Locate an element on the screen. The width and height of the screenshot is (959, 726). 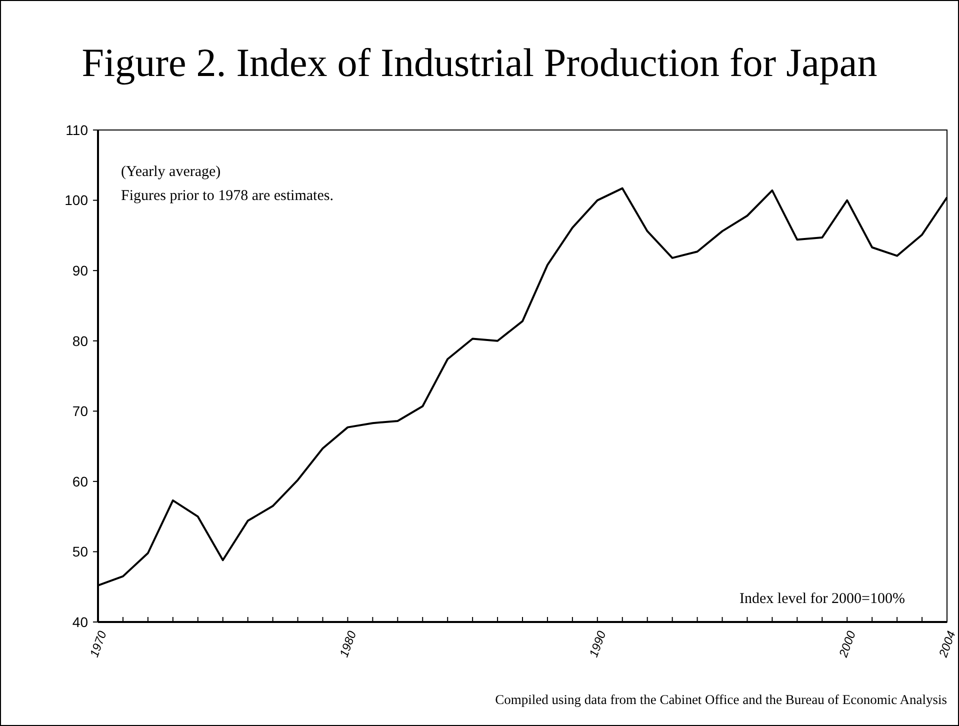
x-tick-label: 2004 is located at coordinates (947, 644).